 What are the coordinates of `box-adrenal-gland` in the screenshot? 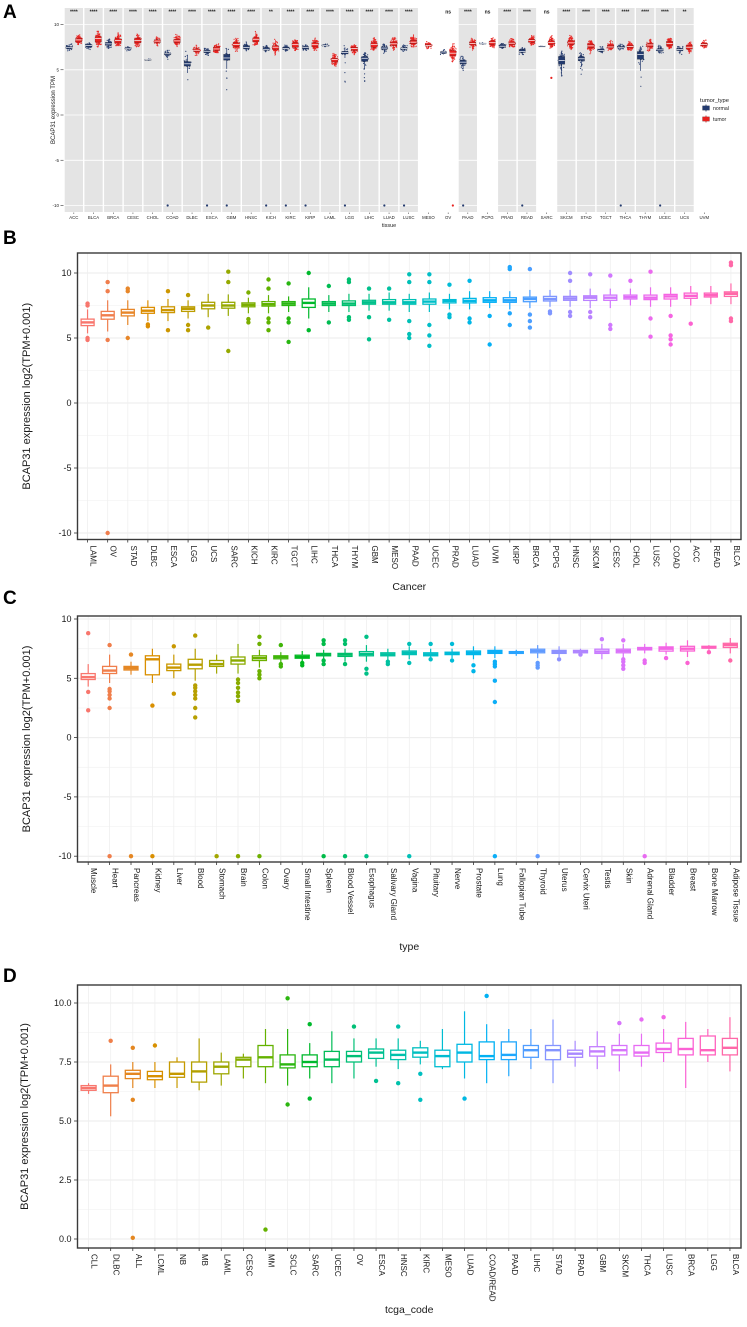 It's located at (645, 751).